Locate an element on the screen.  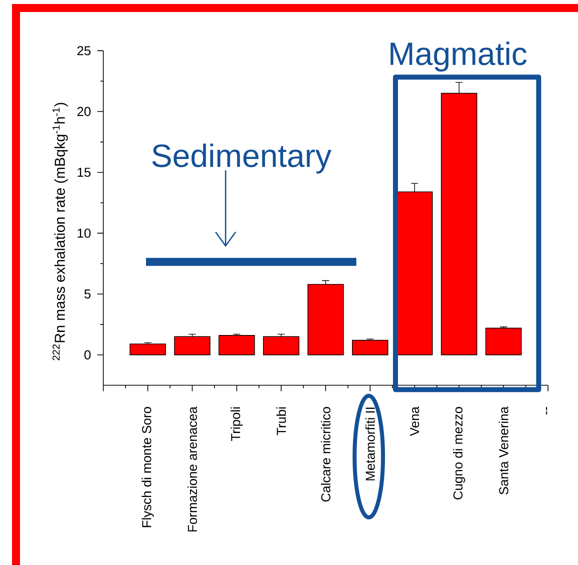
x-tick-label: Calcare micritico is located at coordinates (325, 454).